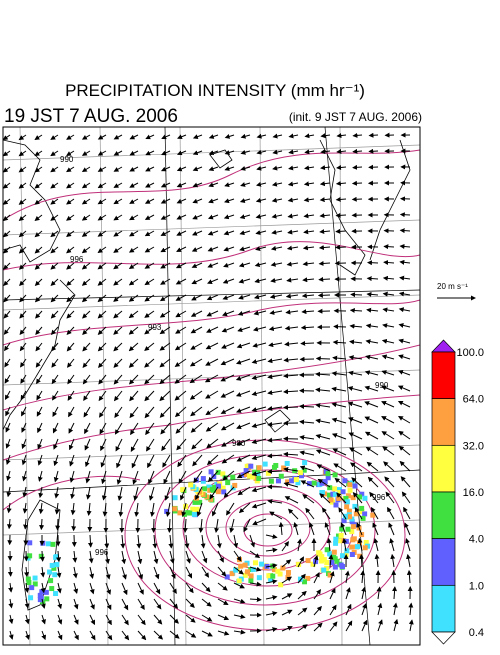 Image resolution: width=500 pixels, height=655 pixels. I want to click on longitude-line, so click(183, 386).